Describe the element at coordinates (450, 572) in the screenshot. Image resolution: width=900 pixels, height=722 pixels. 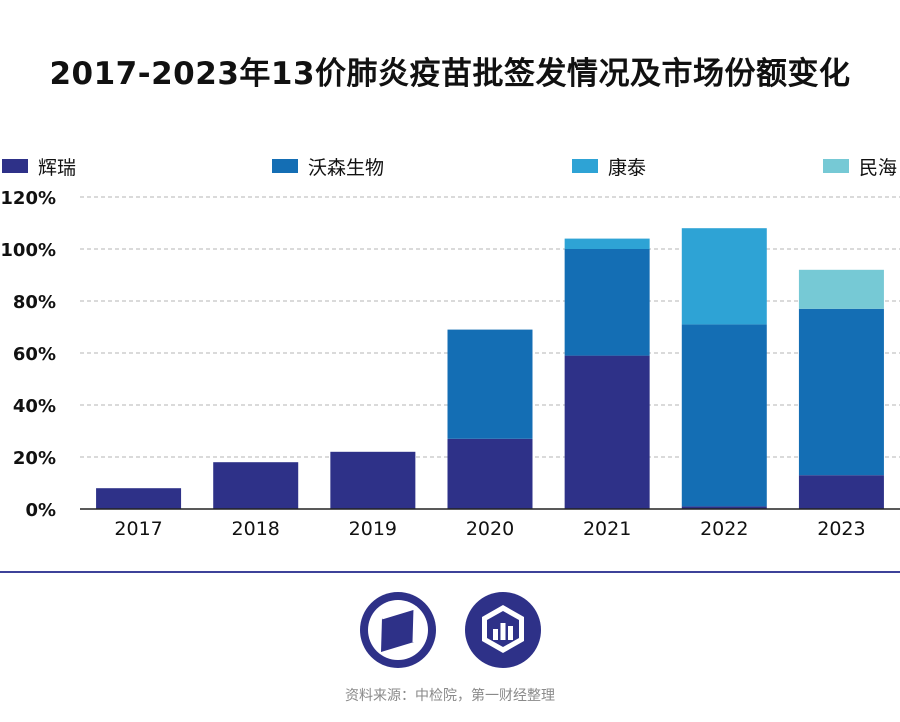
I see `divider-line` at that location.